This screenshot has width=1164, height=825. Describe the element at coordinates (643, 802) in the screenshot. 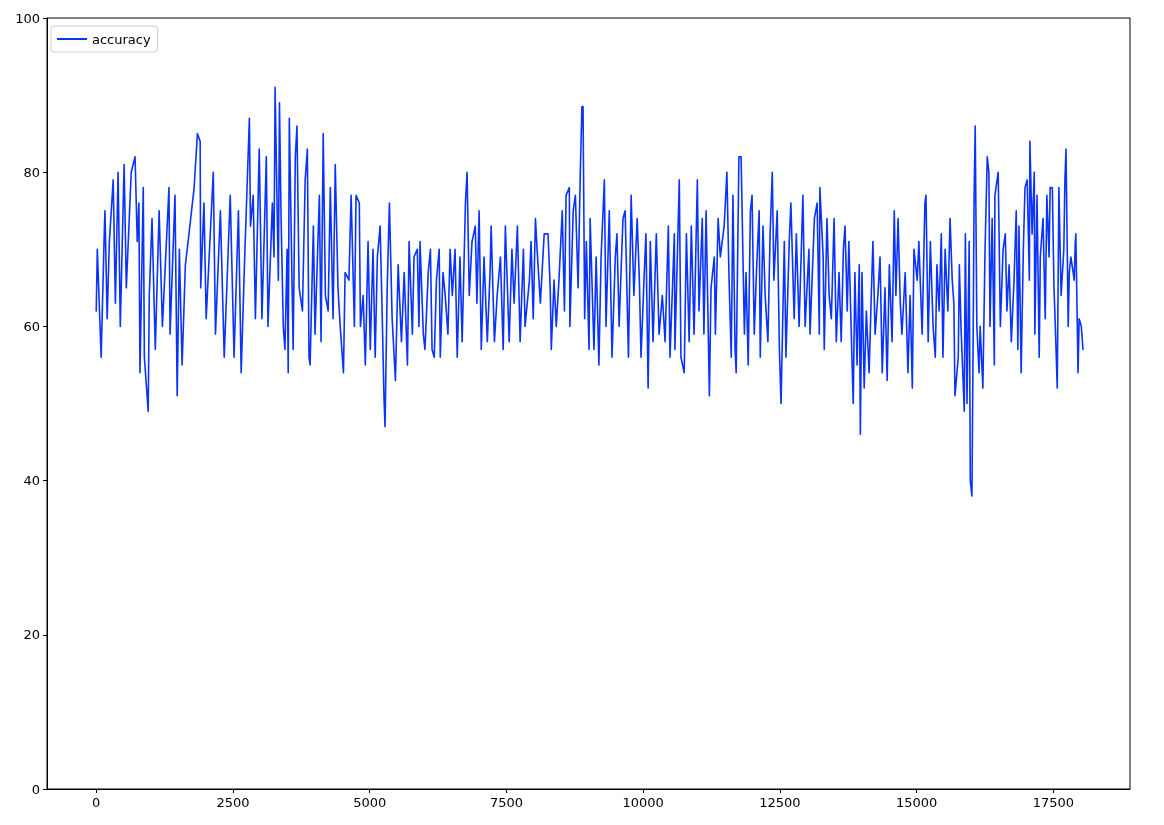

I see `x-tick-label: 10000` at that location.